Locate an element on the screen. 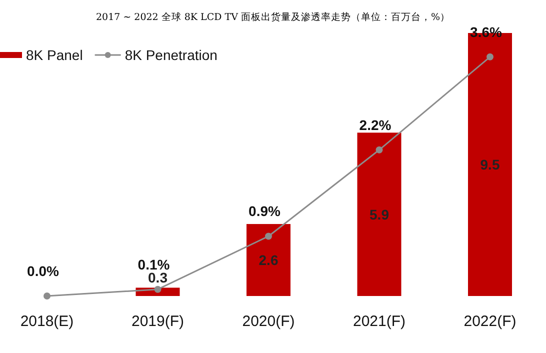 This screenshot has height=353, width=546. data-label: 0.9% is located at coordinates (264, 211).